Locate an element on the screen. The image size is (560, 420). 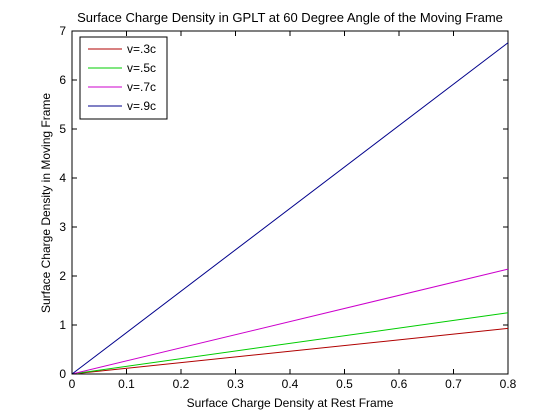
x-axis-label: Surface Charge Density at Rest Frame is located at coordinates (290, 403).